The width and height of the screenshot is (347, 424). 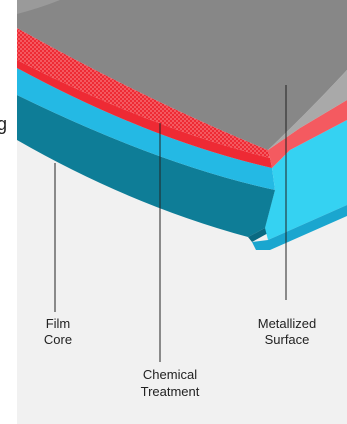 I want to click on primer-side-dark, so click(x=299, y=227).